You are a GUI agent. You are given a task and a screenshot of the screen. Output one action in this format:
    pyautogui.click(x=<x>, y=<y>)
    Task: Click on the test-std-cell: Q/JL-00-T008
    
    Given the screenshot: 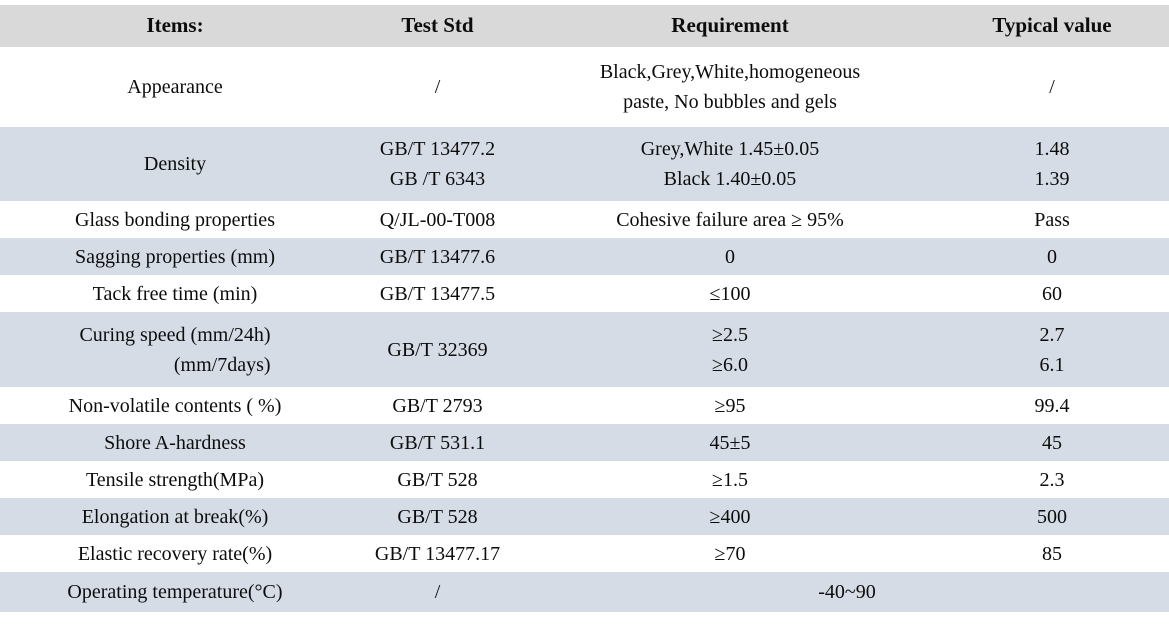 What is the action you would take?
    pyautogui.click(x=437, y=219)
    